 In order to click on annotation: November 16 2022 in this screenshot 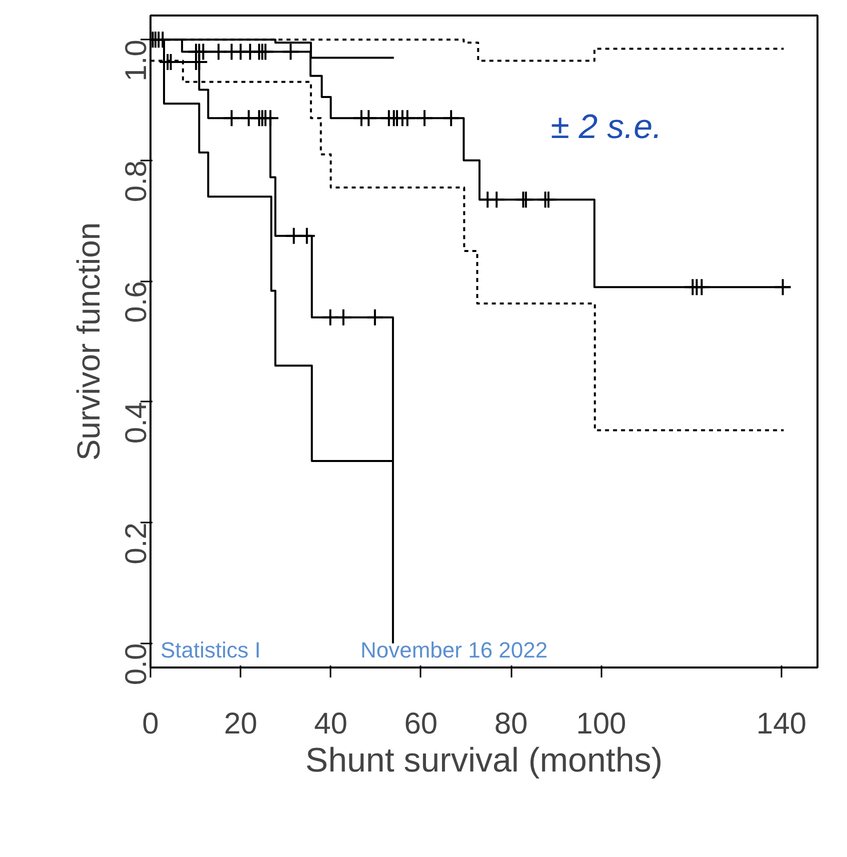, I will do `click(454, 650)`.